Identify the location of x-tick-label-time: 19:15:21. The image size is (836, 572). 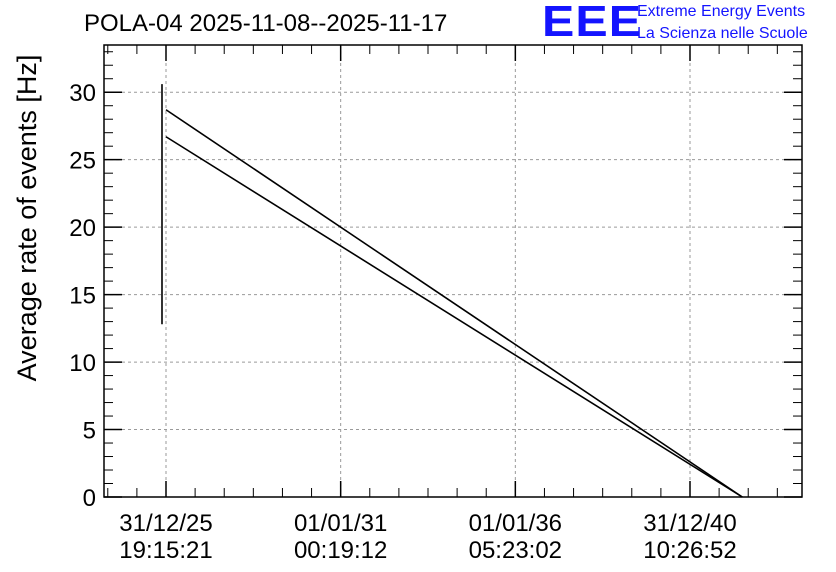
(165, 550).